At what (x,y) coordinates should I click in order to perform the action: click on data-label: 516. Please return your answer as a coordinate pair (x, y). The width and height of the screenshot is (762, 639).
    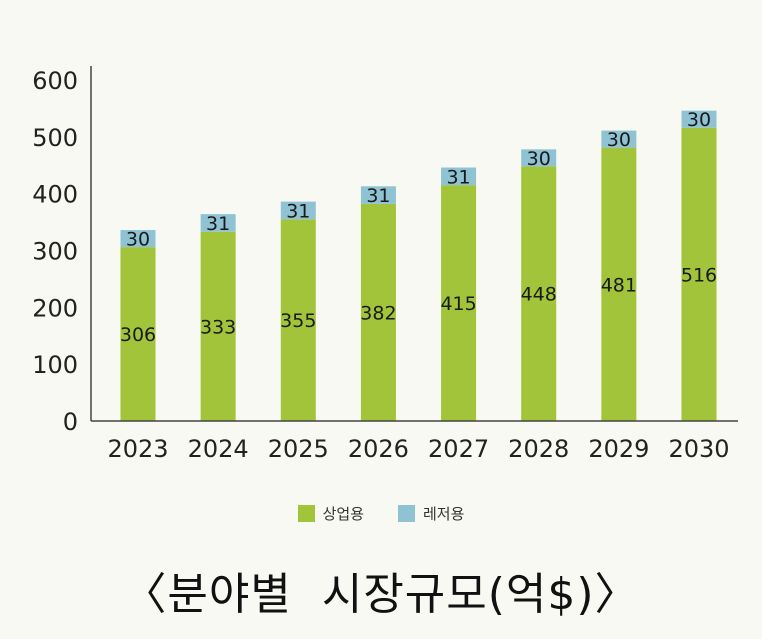
    Looking at the image, I should click on (699, 275).